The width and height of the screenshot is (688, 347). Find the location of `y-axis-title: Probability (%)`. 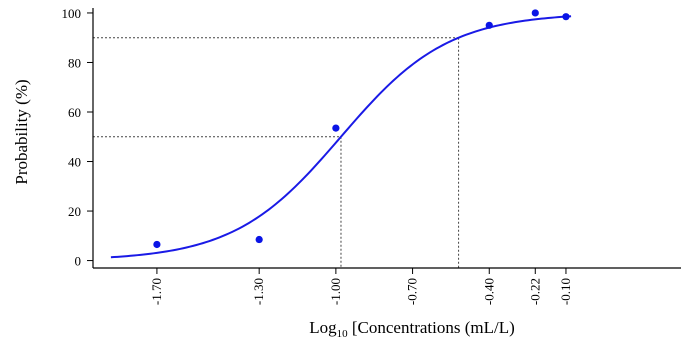

y-axis-title: Probability (%) is located at coordinates (21, 131).